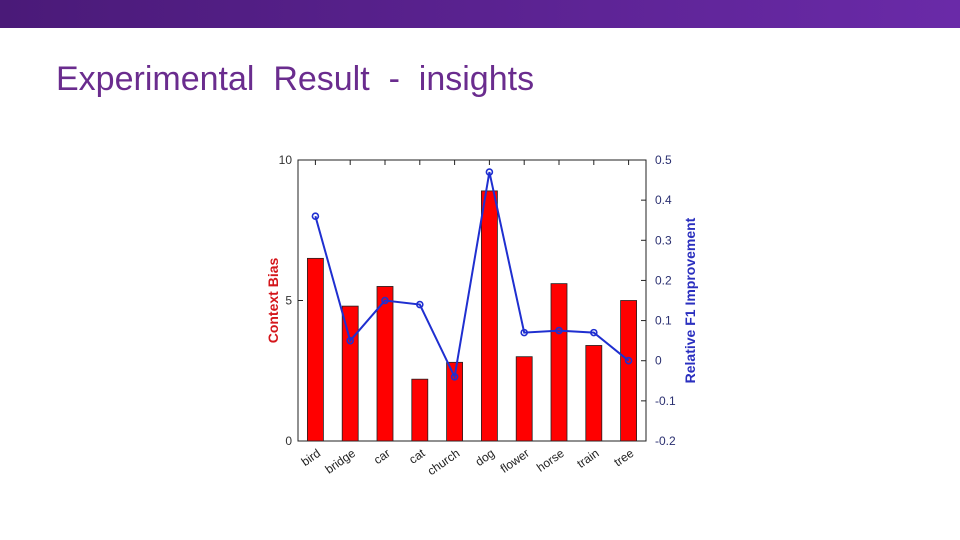 Image resolution: width=960 pixels, height=540 pixels. I want to click on right-tick-label: 0.3, so click(663, 240).